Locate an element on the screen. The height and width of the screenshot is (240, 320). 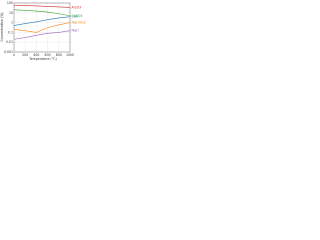
legend-label: Mg(OH)2 is located at coordinates (79, 23).